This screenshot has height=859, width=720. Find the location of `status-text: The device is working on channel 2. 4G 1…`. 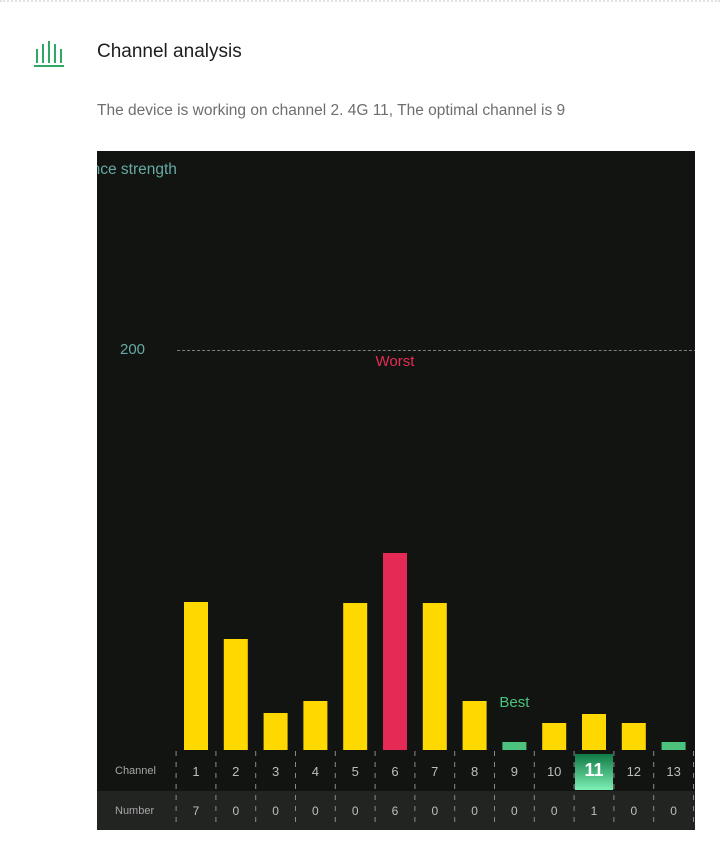

status-text: The device is working on channel 2. 4G 1… is located at coordinates (331, 110).